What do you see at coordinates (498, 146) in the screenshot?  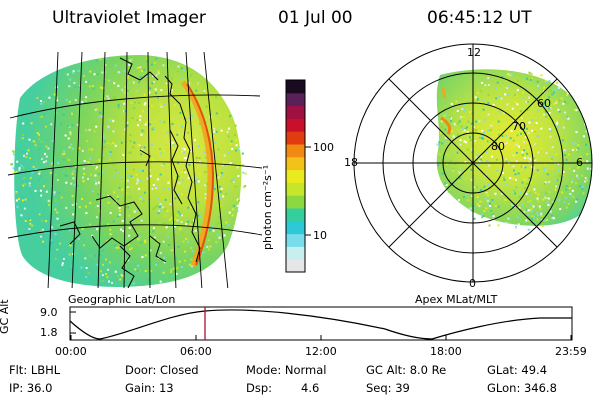 I see `mlat-label-80: 80` at bounding box center [498, 146].